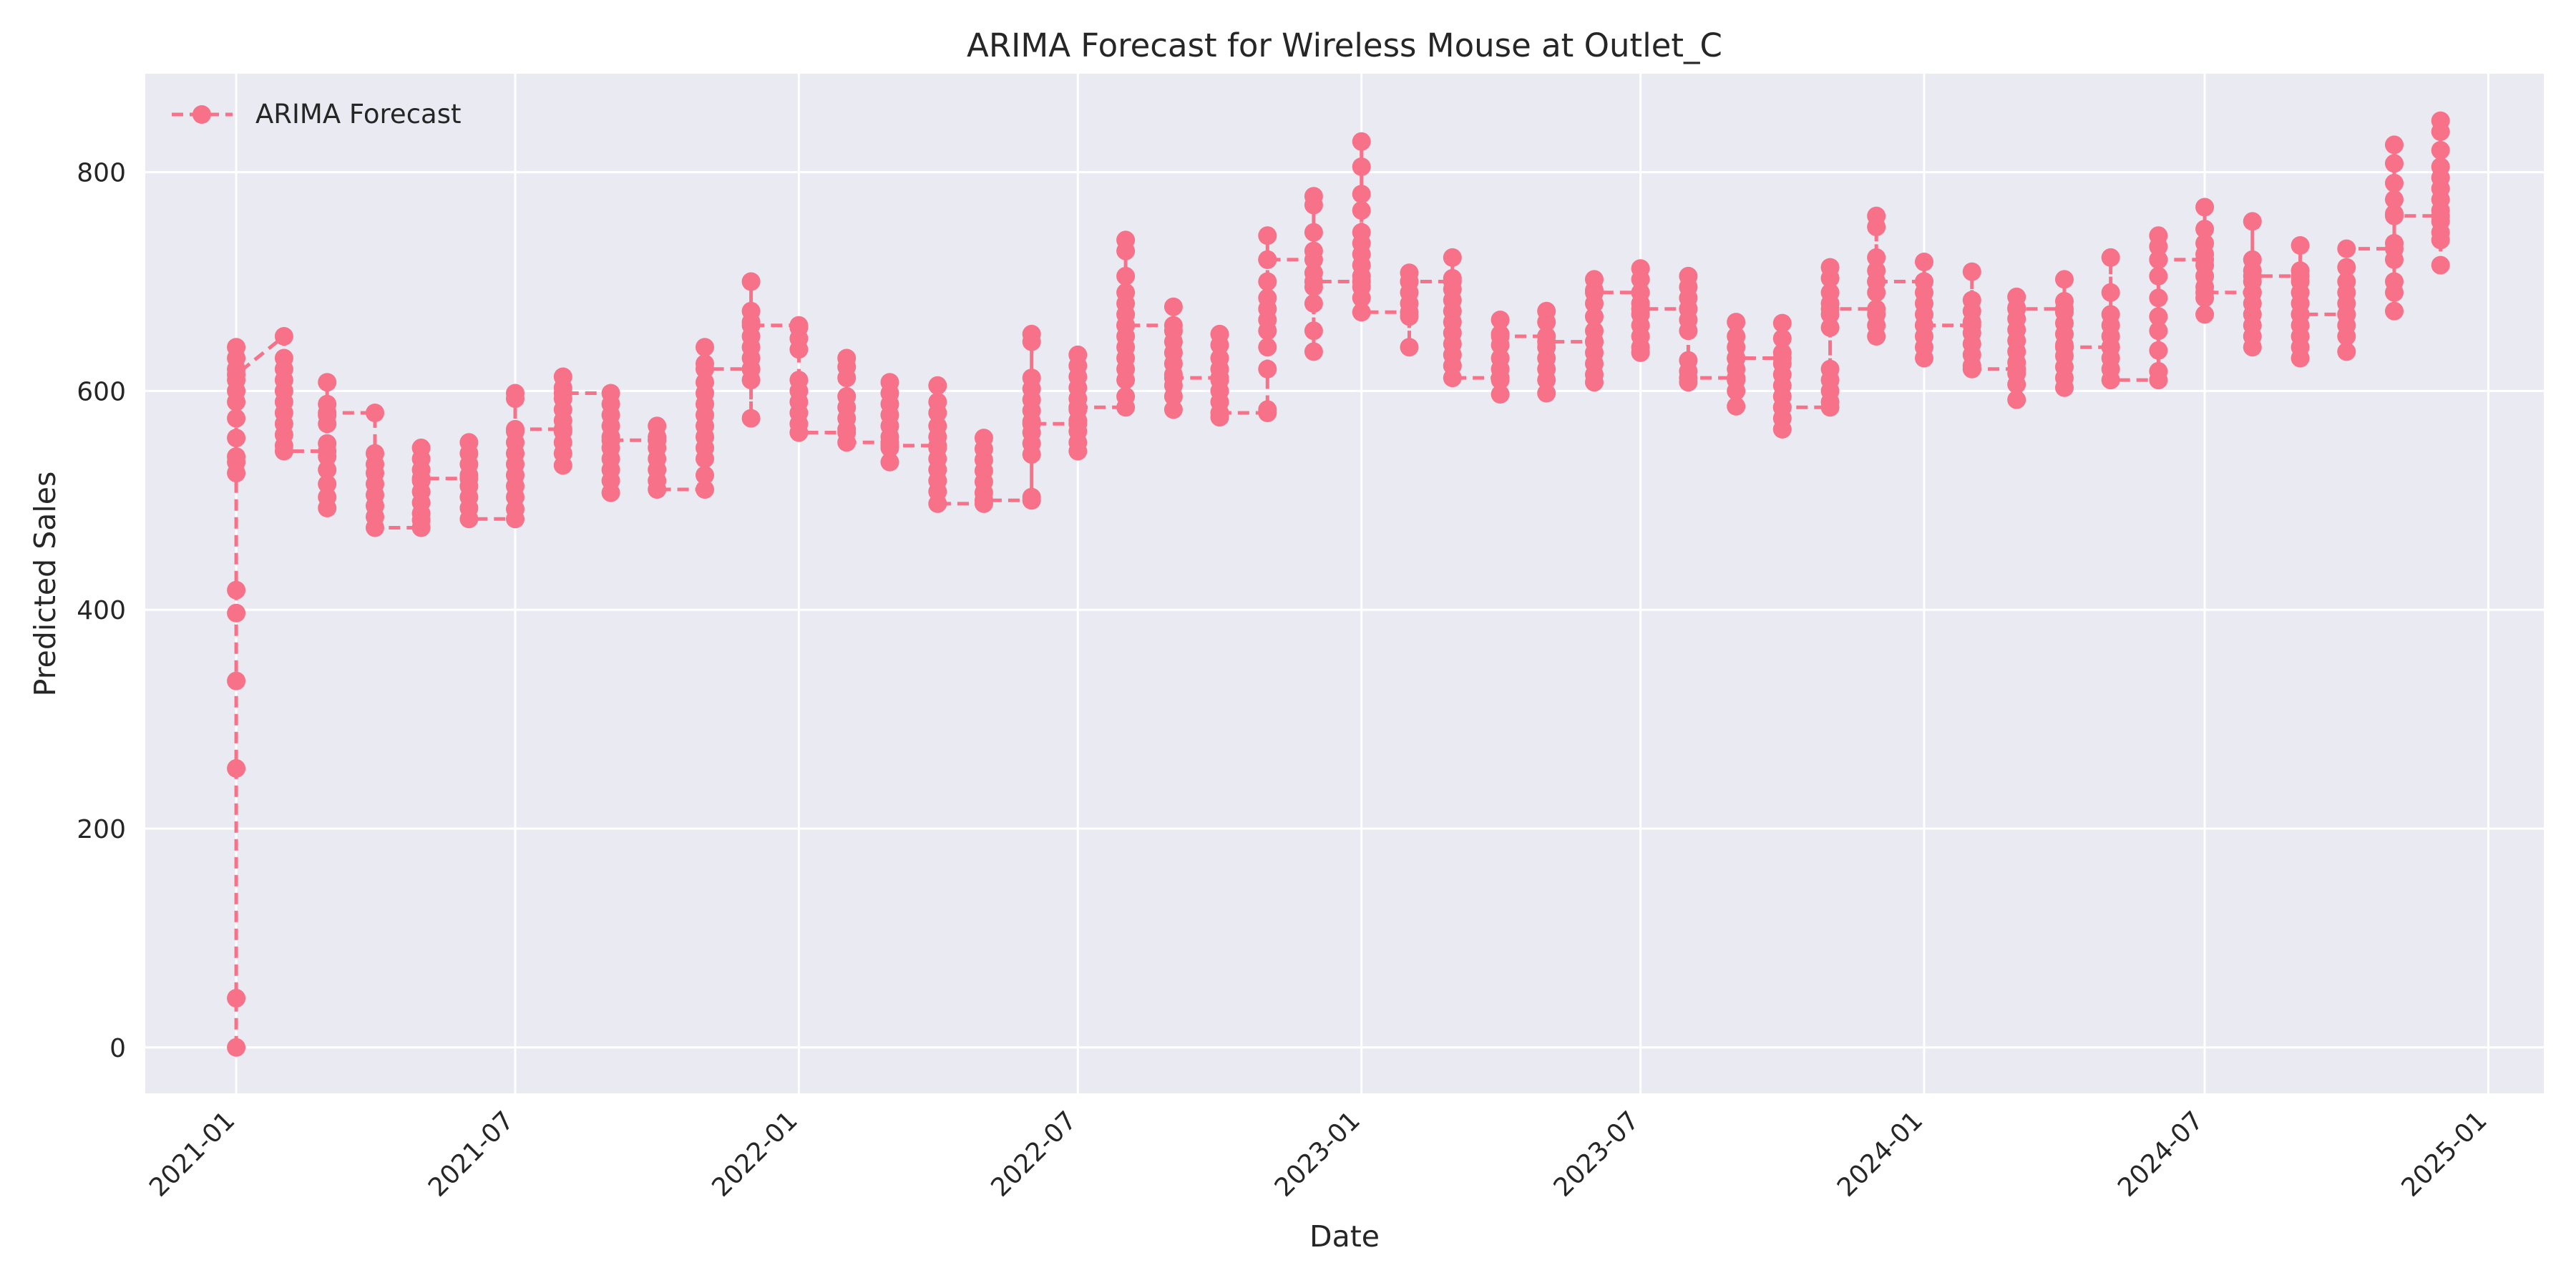 The width and height of the screenshot is (2576, 1288). What do you see at coordinates (358, 114) in the screenshot?
I see `legend-label: ARIMA Forecast` at bounding box center [358, 114].